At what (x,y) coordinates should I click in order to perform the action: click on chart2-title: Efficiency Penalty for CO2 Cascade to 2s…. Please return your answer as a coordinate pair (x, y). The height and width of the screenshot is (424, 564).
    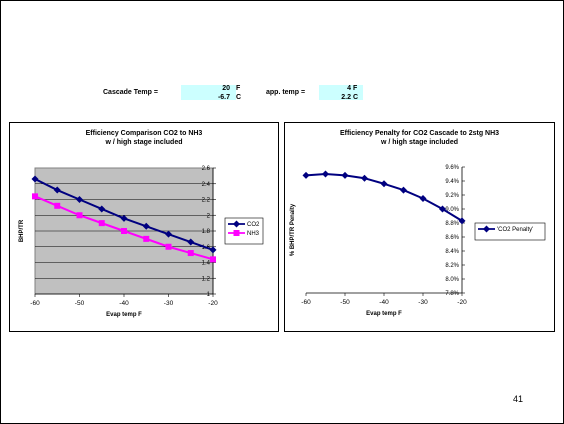
    Looking at the image, I should click on (419, 133).